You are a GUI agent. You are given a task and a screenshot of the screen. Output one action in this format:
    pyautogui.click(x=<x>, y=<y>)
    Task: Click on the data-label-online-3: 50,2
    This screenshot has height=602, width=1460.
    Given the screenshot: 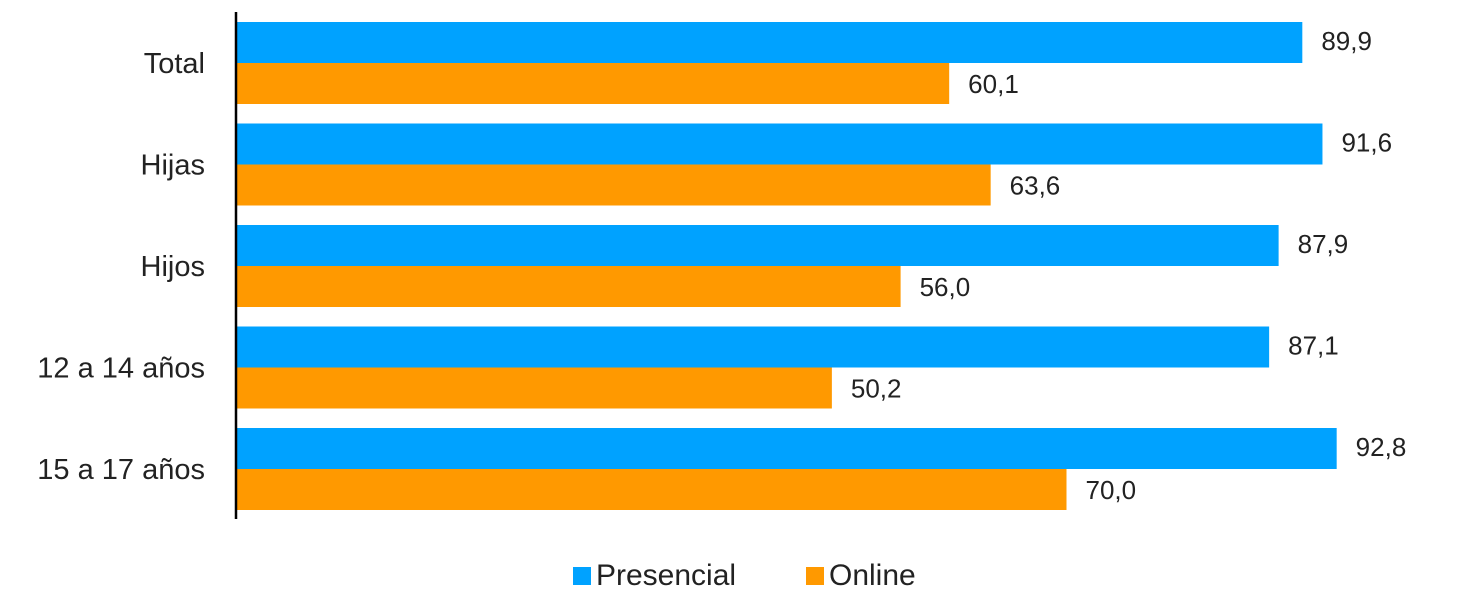 What is the action you would take?
    pyautogui.click(x=876, y=389)
    